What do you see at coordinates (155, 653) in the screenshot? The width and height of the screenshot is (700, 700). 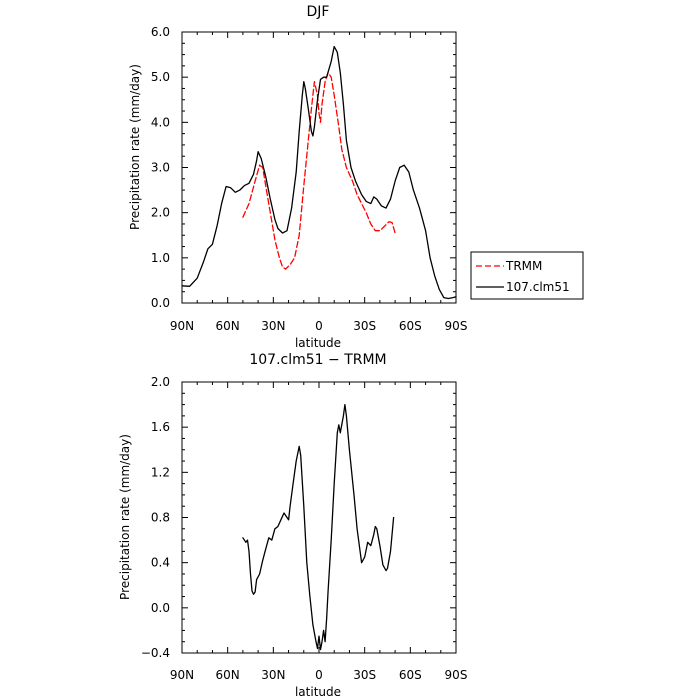 I see `y-tick-label: −0.4` at bounding box center [155, 653].